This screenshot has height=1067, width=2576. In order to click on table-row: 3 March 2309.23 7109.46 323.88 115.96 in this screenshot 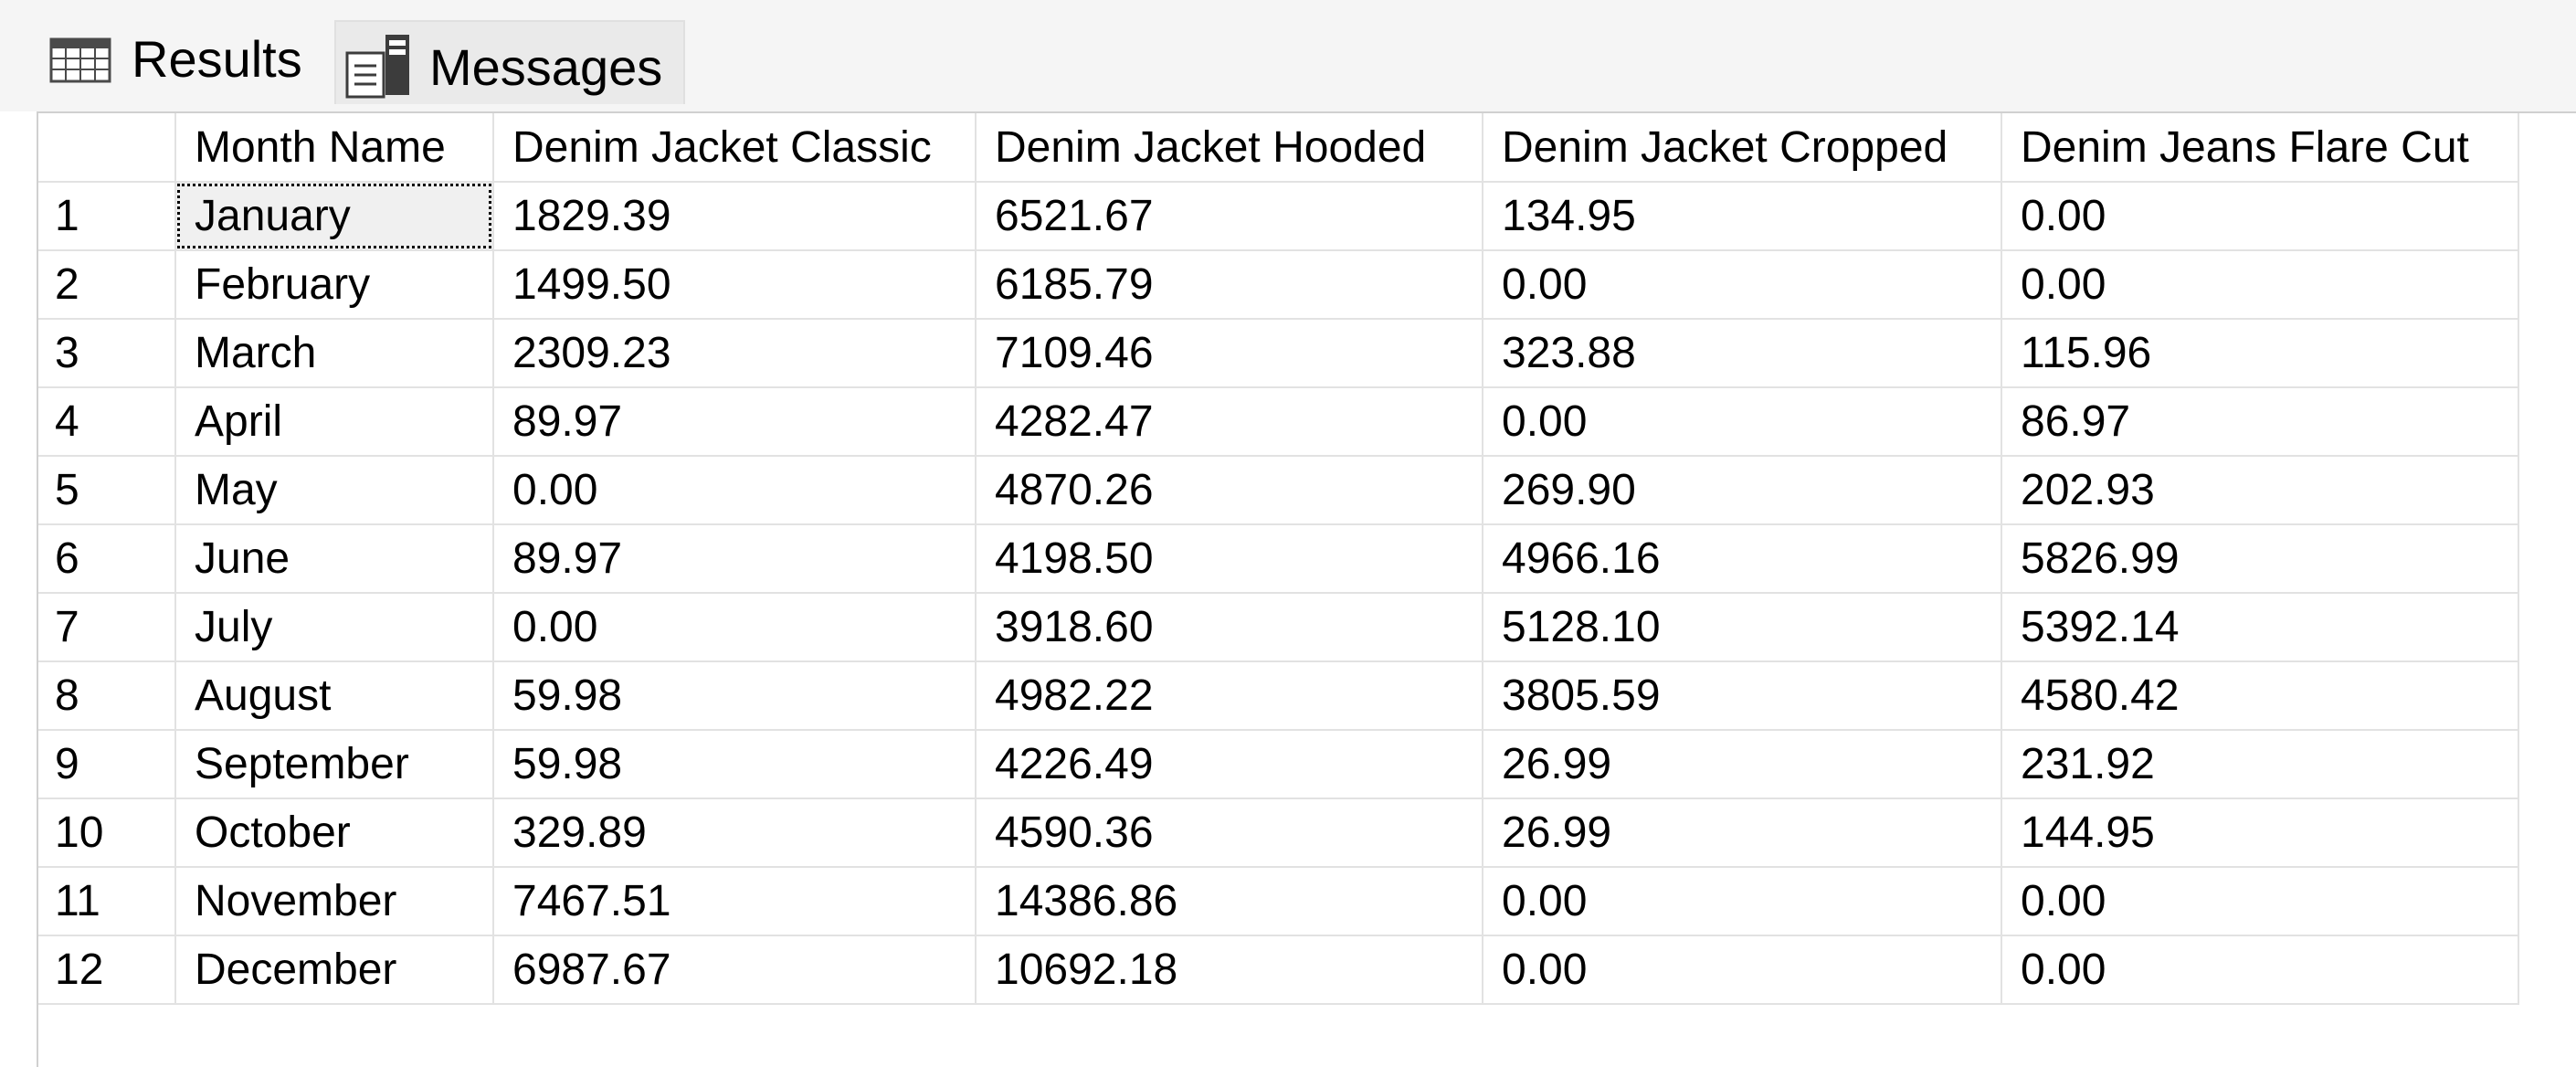, I will do `click(1279, 354)`.